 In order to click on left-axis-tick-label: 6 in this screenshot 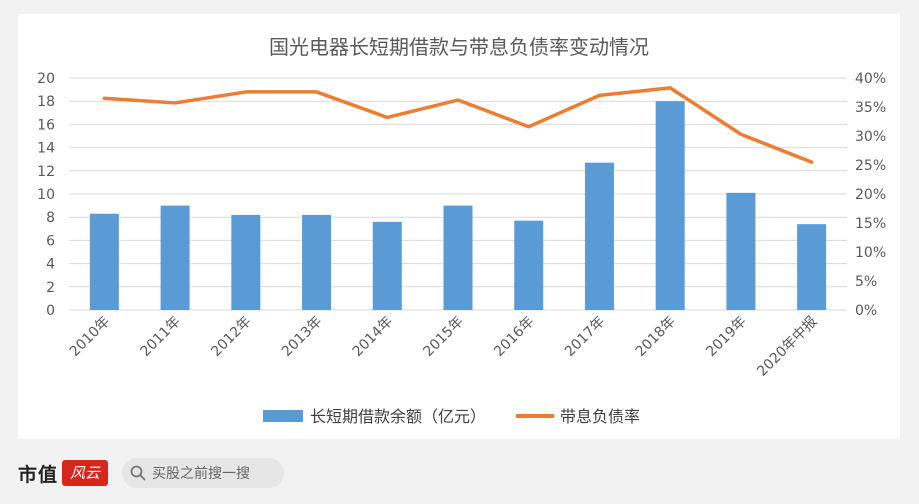, I will do `click(50, 241)`.